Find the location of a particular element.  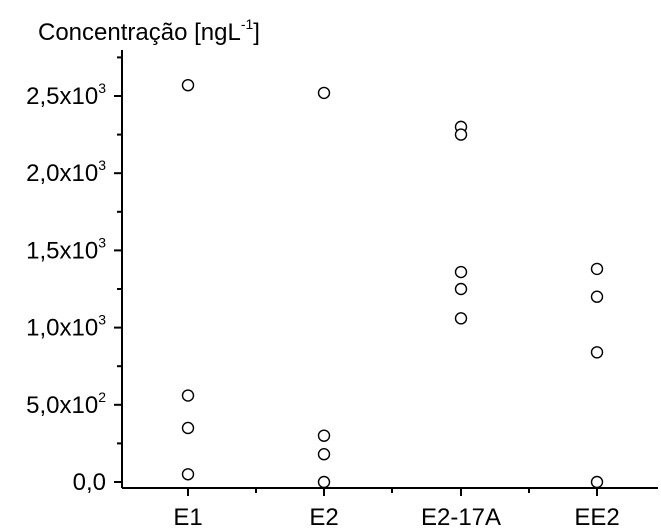

y-axis-label-sup: -1 is located at coordinates (247, 24).